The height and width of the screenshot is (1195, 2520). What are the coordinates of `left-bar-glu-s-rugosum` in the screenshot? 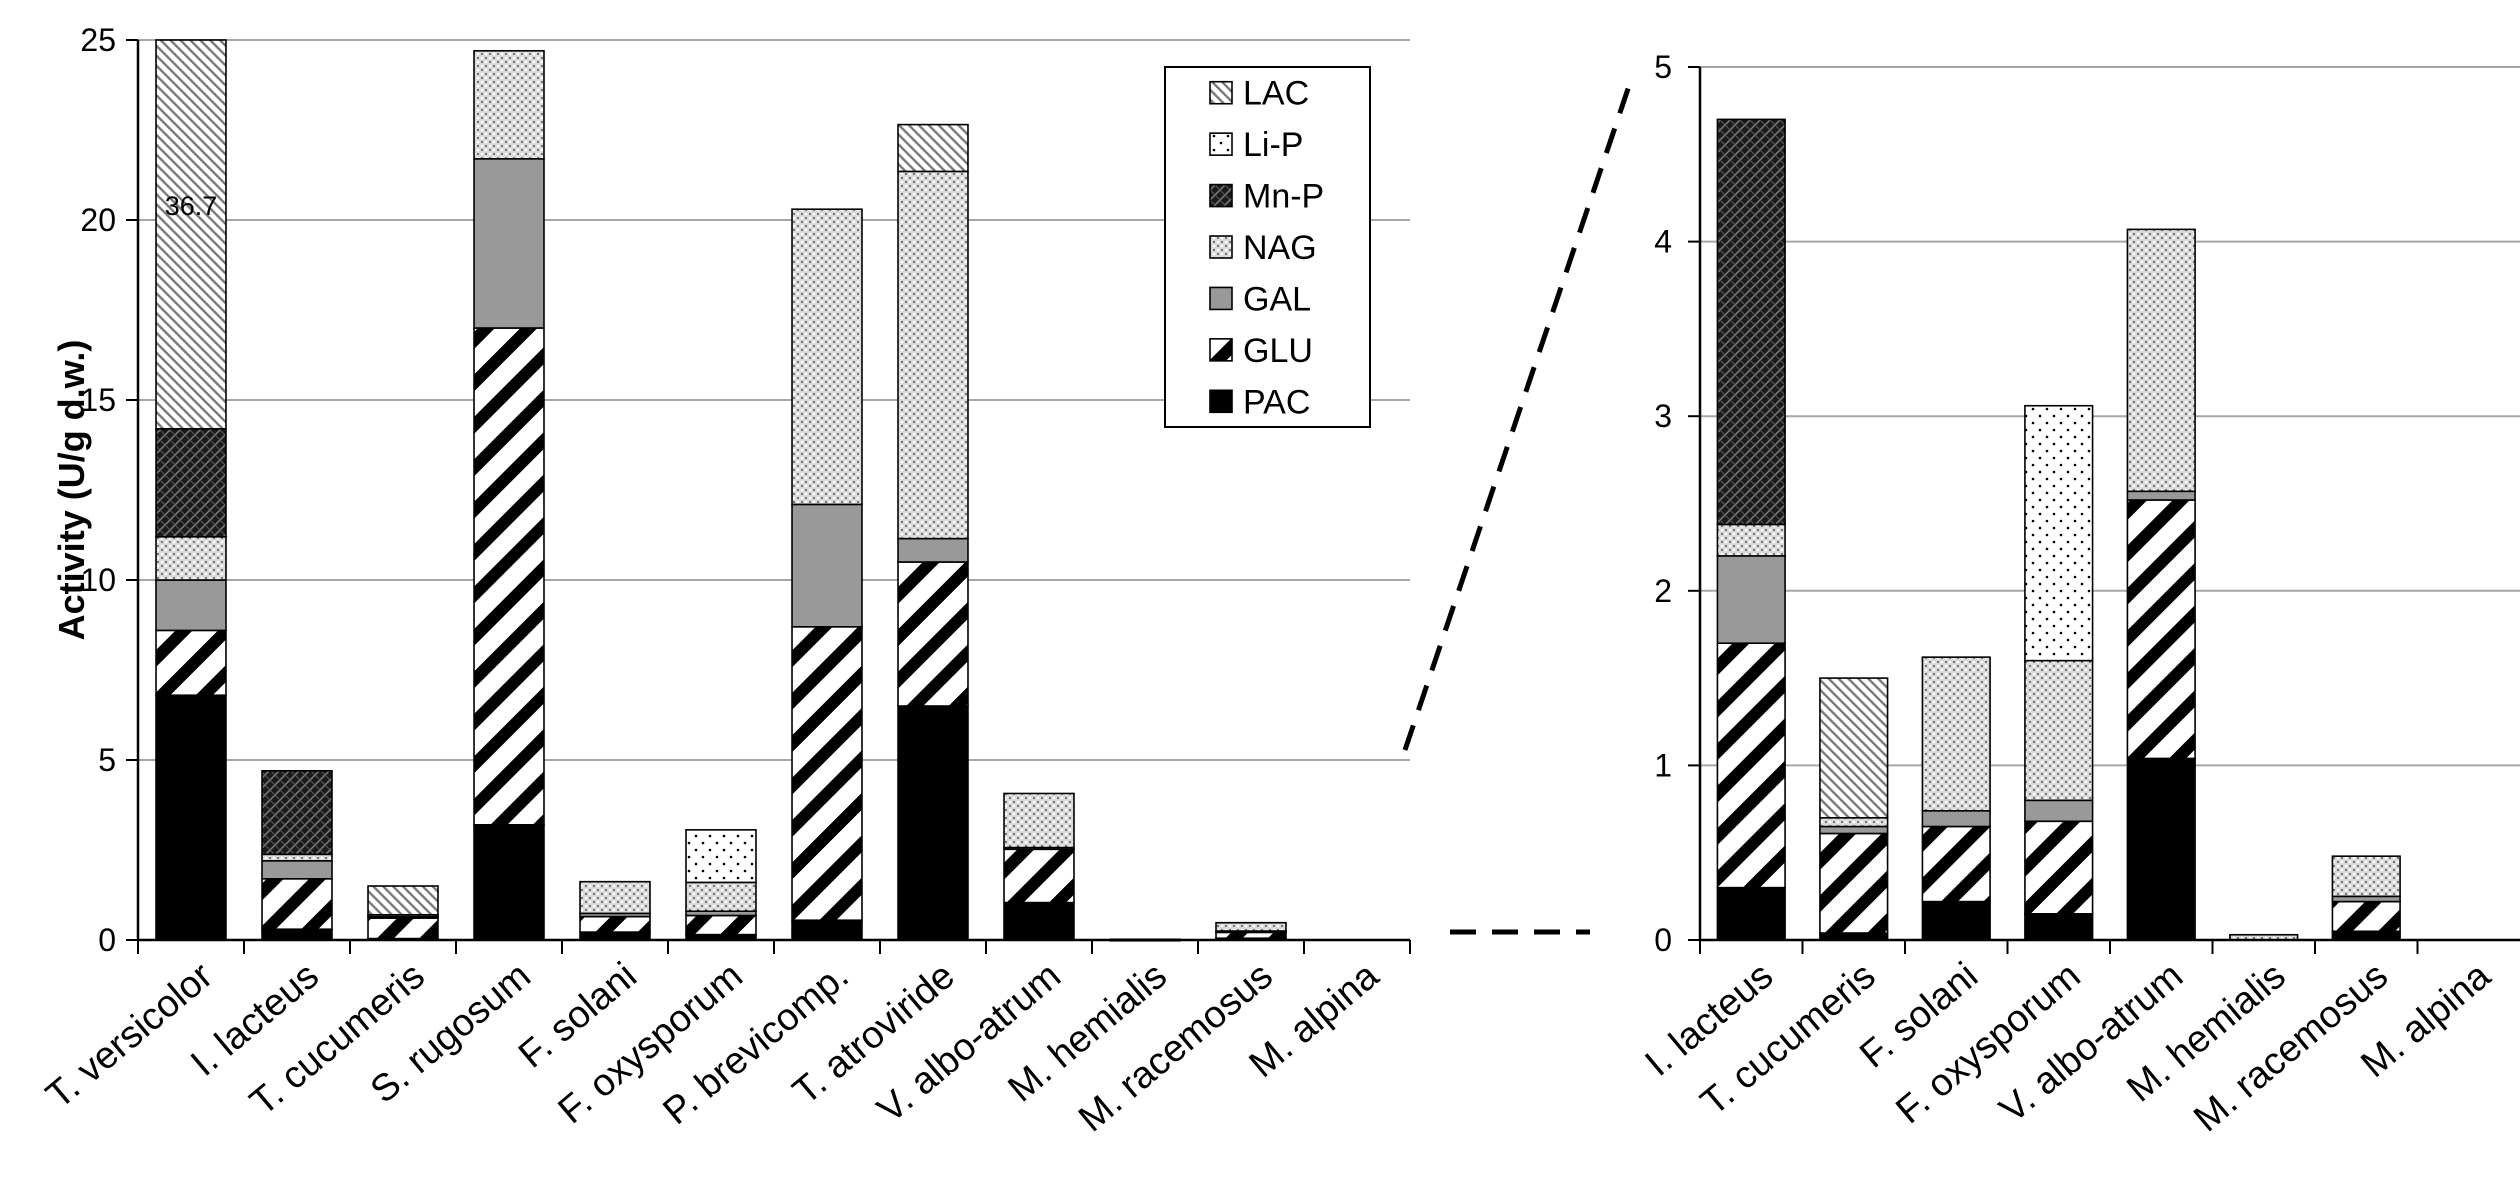 It's located at (509, 576).